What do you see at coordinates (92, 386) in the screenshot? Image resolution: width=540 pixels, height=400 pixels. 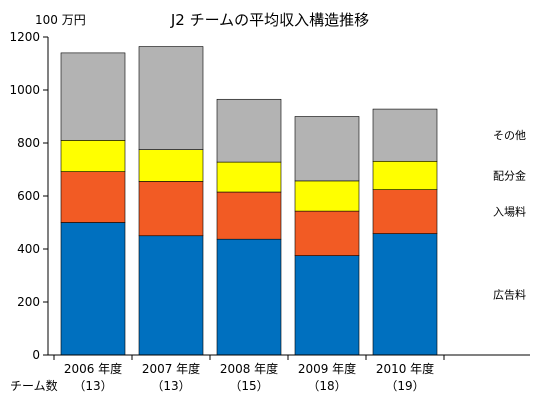 I see `team-count-label-0: （13）` at bounding box center [92, 386].